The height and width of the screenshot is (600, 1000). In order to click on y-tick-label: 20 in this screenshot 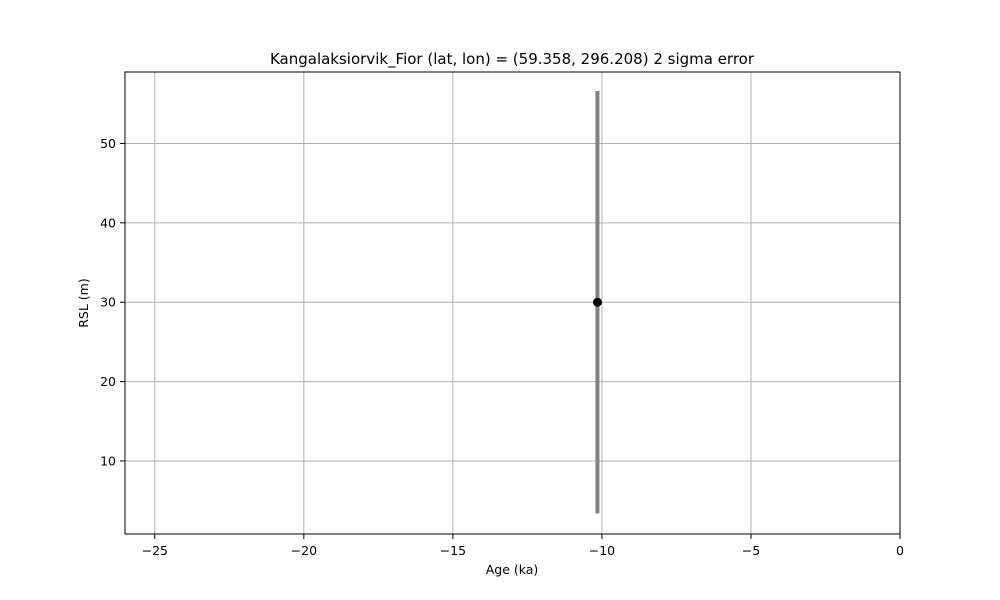, I will do `click(108, 381)`.